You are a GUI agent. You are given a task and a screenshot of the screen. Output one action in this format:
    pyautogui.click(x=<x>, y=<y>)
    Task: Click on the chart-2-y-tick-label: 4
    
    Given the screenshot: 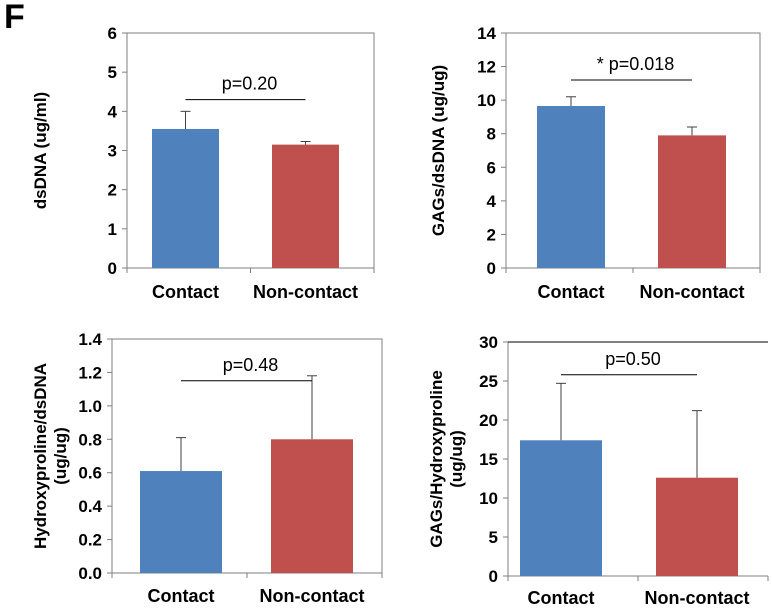 What is the action you would take?
    pyautogui.click(x=492, y=201)
    